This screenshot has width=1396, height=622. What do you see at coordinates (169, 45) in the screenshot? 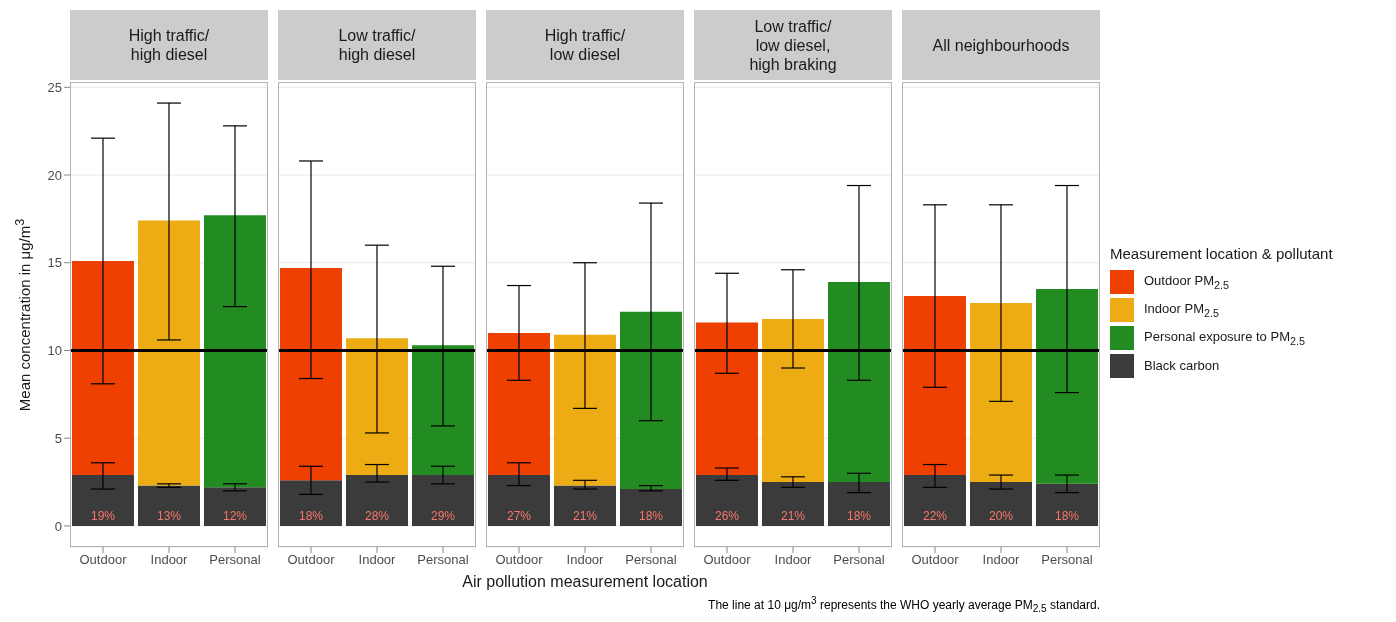
I see `chart-title: High traffic/ high diesel` at bounding box center [169, 45].